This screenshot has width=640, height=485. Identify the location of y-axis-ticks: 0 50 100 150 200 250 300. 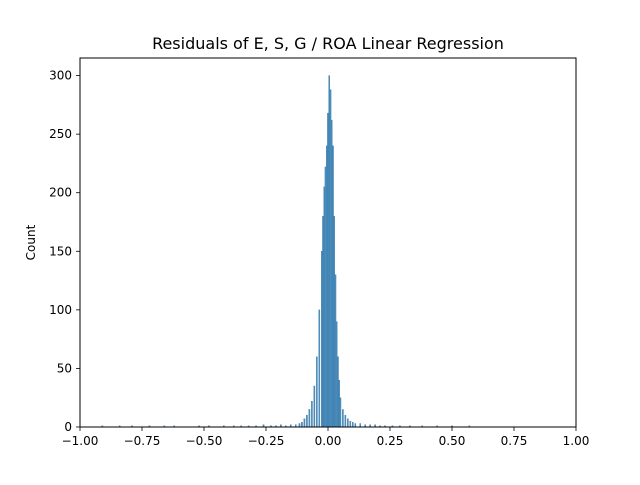
(64, 251).